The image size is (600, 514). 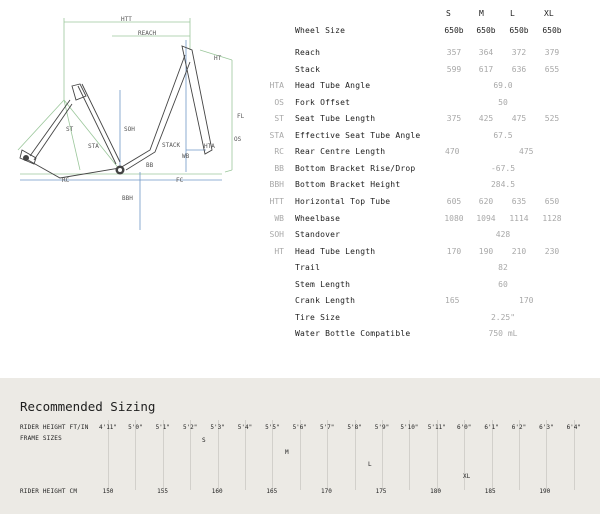 What do you see at coordinates (486, 218) in the screenshot?
I see `value-m: 1094` at bounding box center [486, 218].